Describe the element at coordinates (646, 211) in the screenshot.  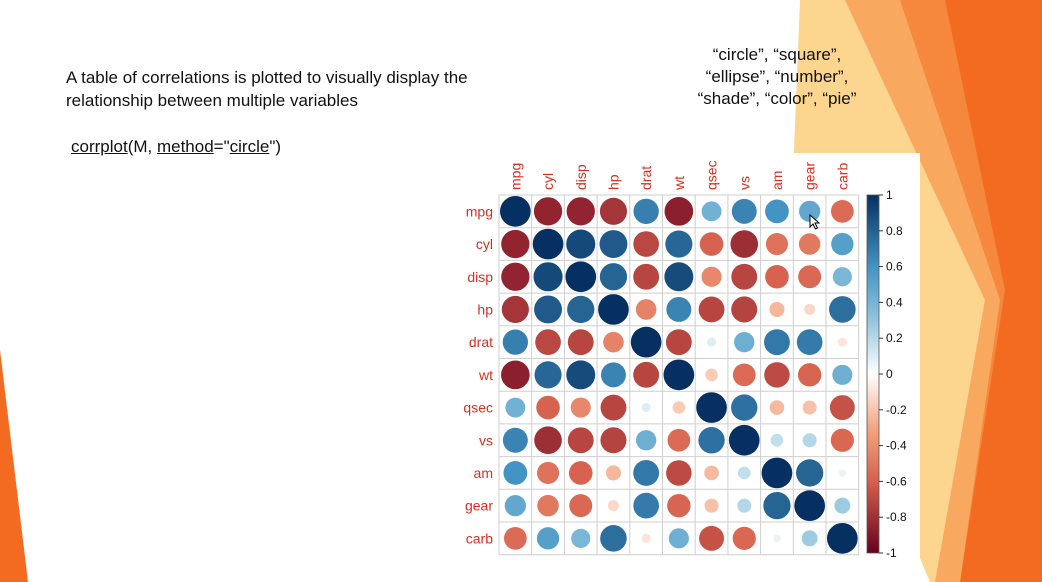
I see `corr-circle-mpg-drat` at that location.